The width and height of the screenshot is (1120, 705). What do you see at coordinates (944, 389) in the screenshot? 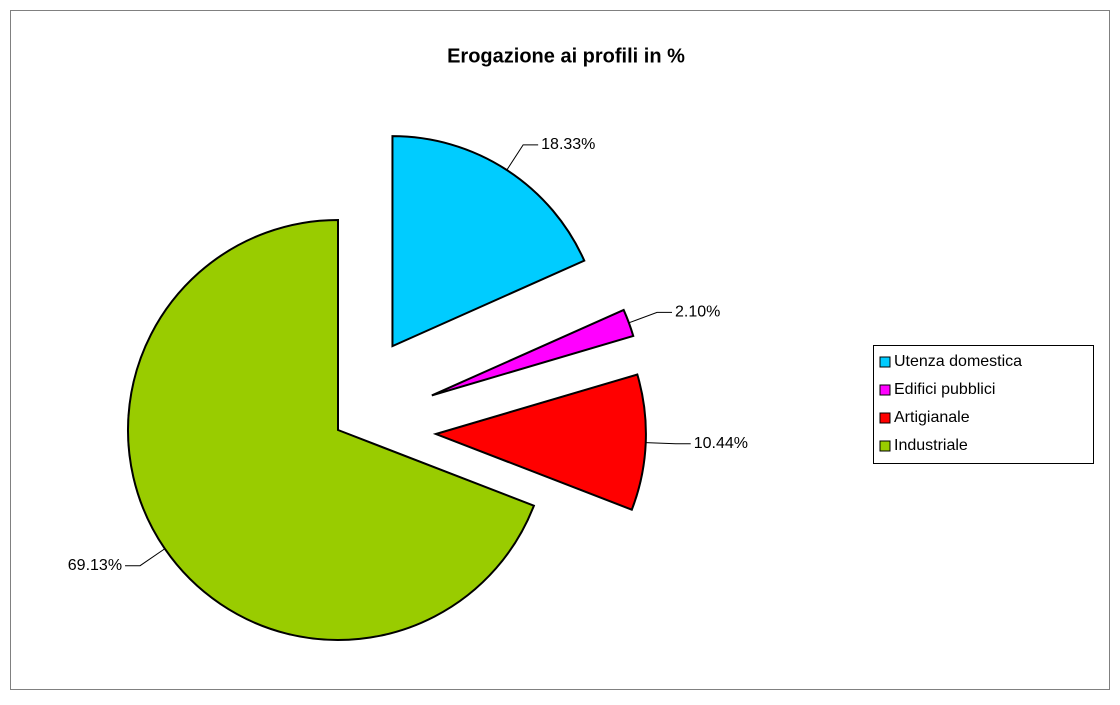
I see `legend-label: Edifici pubblici` at bounding box center [944, 389].